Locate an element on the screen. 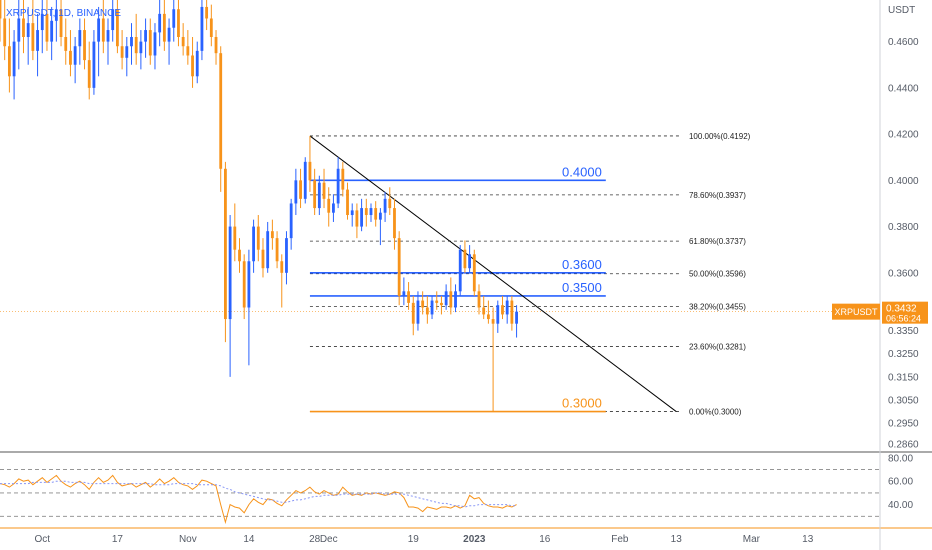 The height and width of the screenshot is (550, 932). rsi-line is located at coordinates (258, 499).